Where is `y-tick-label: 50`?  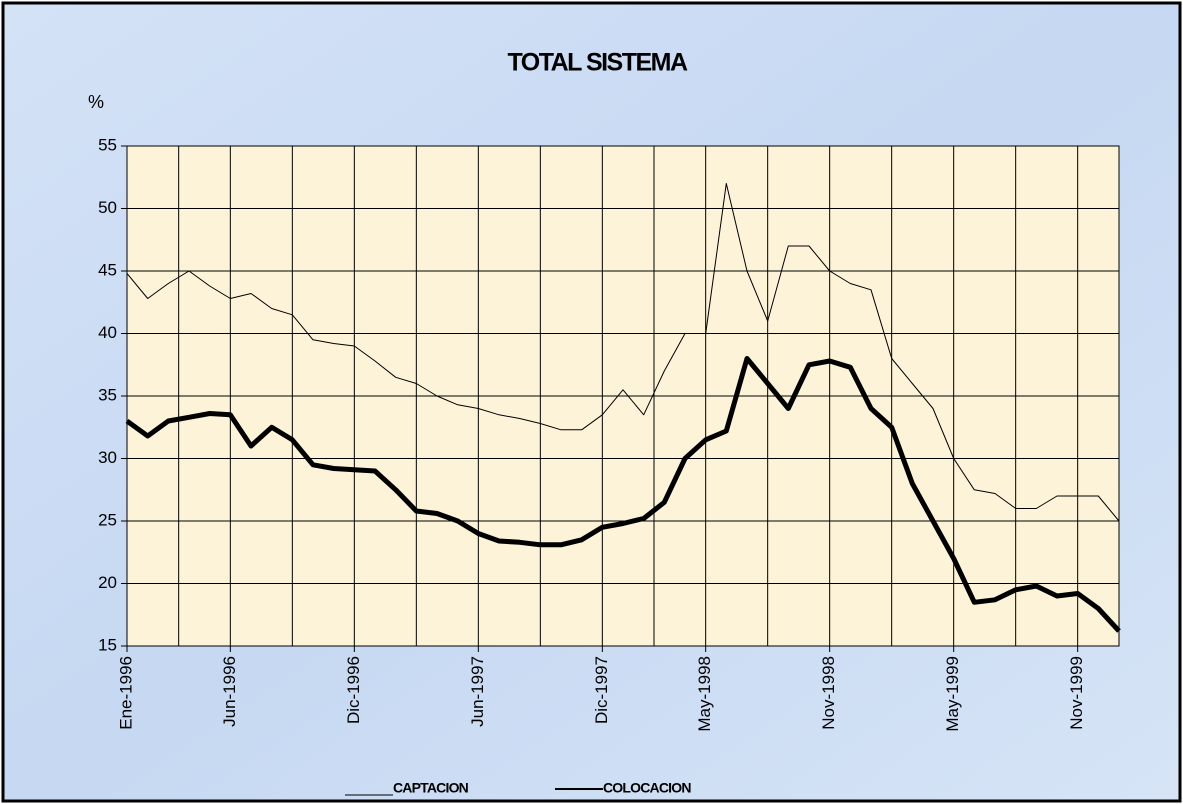 y-tick-label: 50 is located at coordinates (107, 207).